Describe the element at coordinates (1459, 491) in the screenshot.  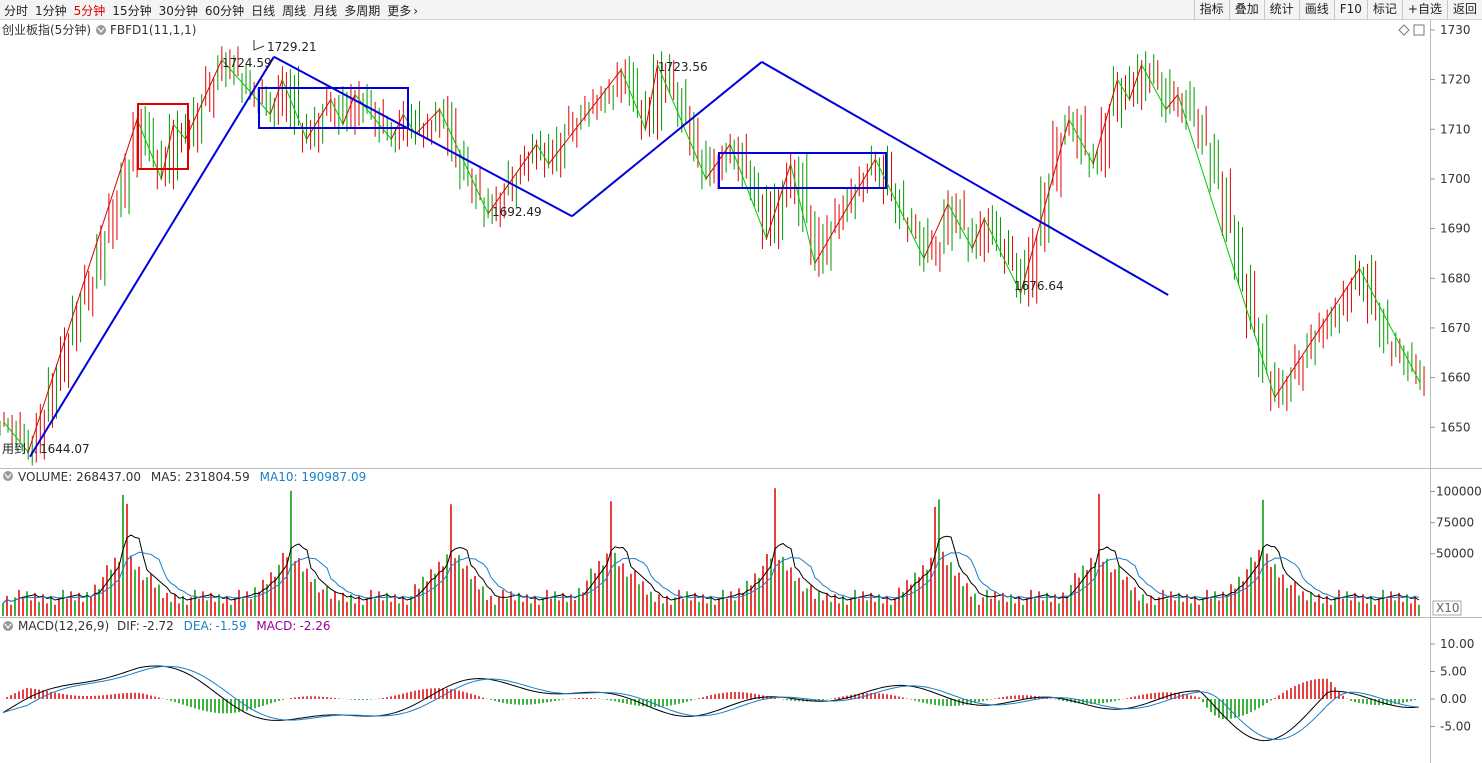
I see `volume-y-tick-label: 100000` at that location.